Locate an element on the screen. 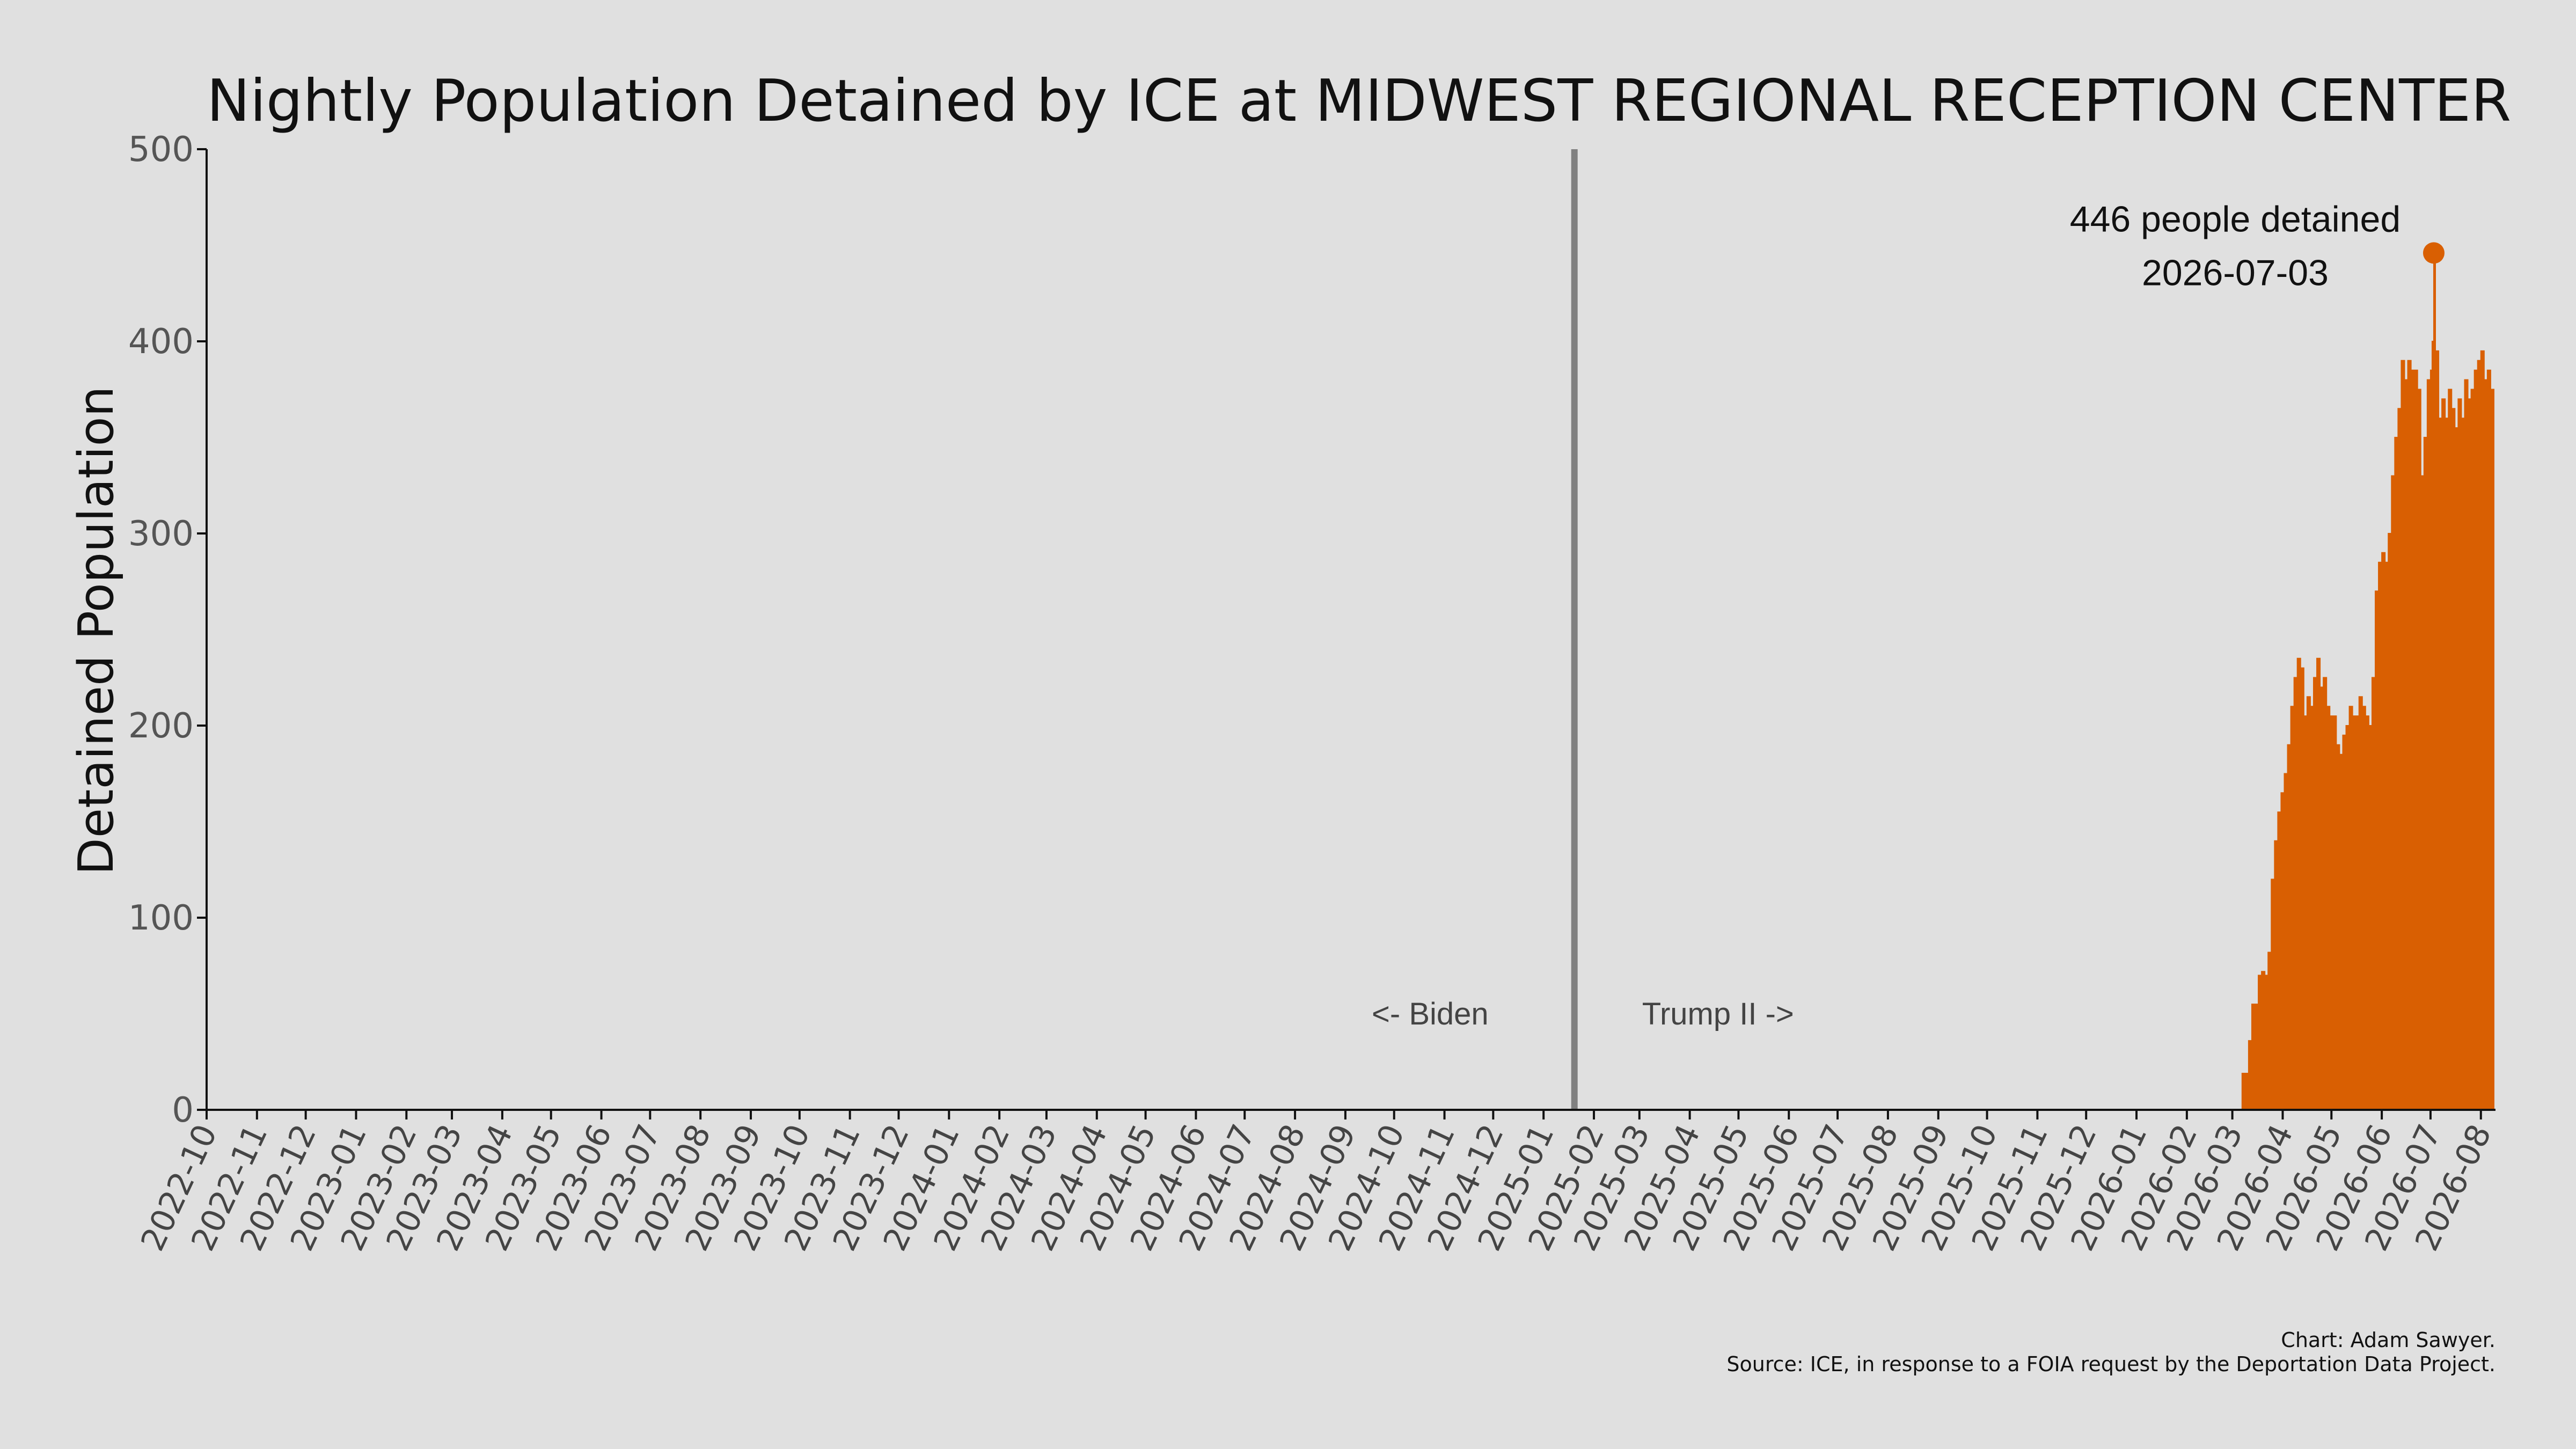  y-tick-label: 500 is located at coordinates (161, 150).